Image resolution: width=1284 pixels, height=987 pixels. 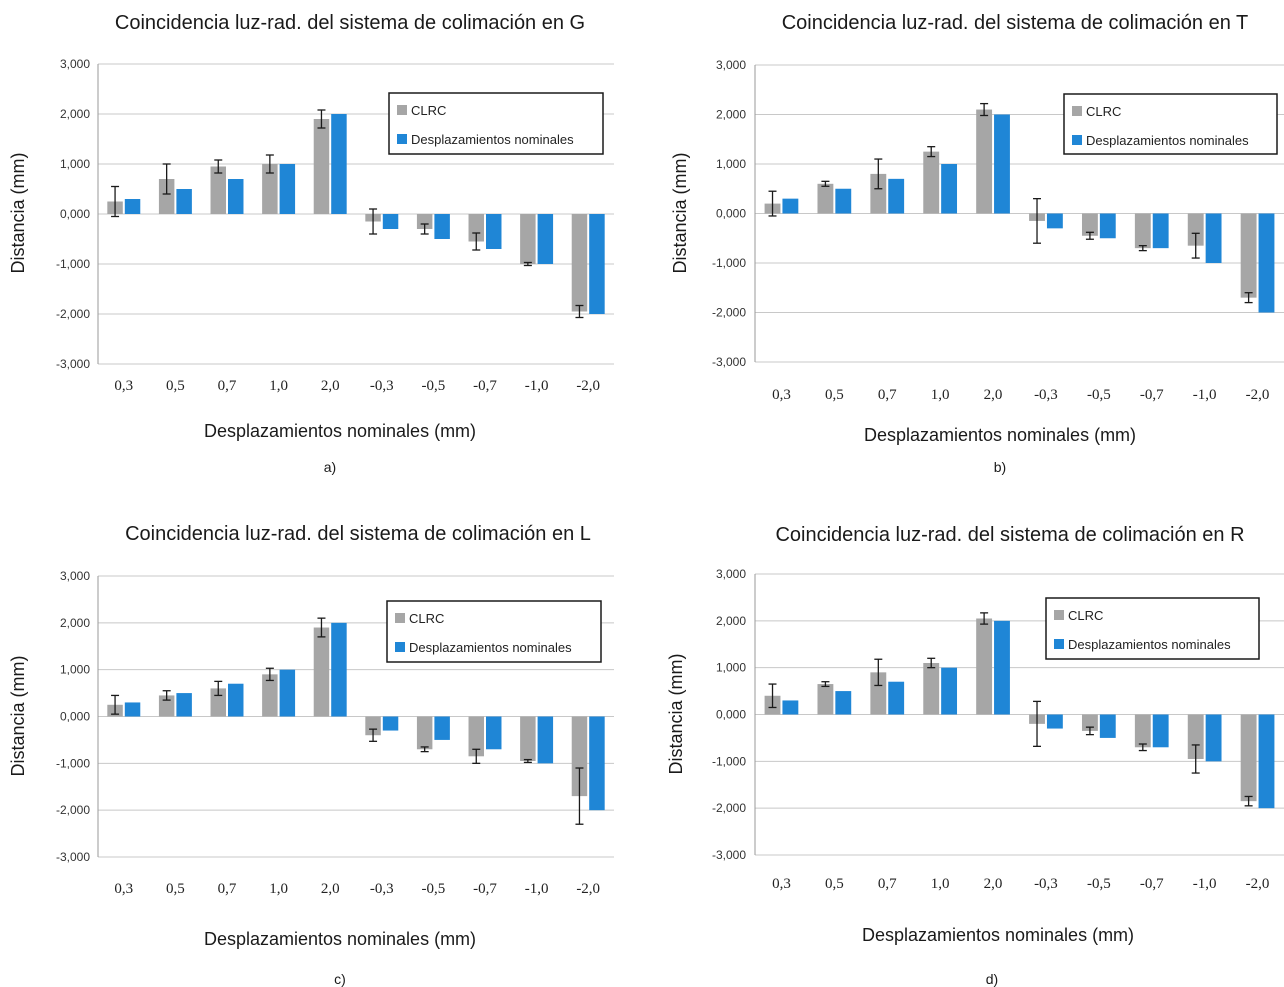 What do you see at coordinates (588, 386) in the screenshot?
I see `x-tick-label: -2,0` at bounding box center [588, 386].